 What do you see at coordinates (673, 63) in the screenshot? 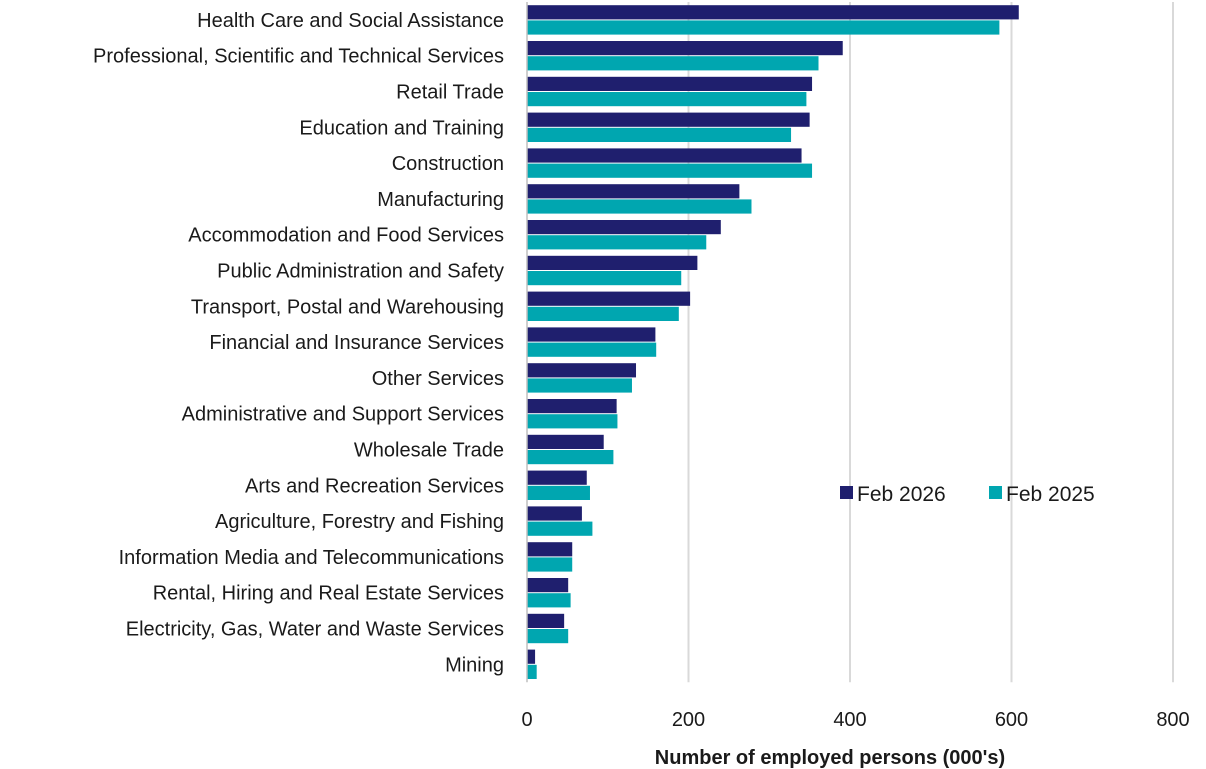
I see `bar-professional-scientific-and-technical-services-feb-2025` at bounding box center [673, 63].